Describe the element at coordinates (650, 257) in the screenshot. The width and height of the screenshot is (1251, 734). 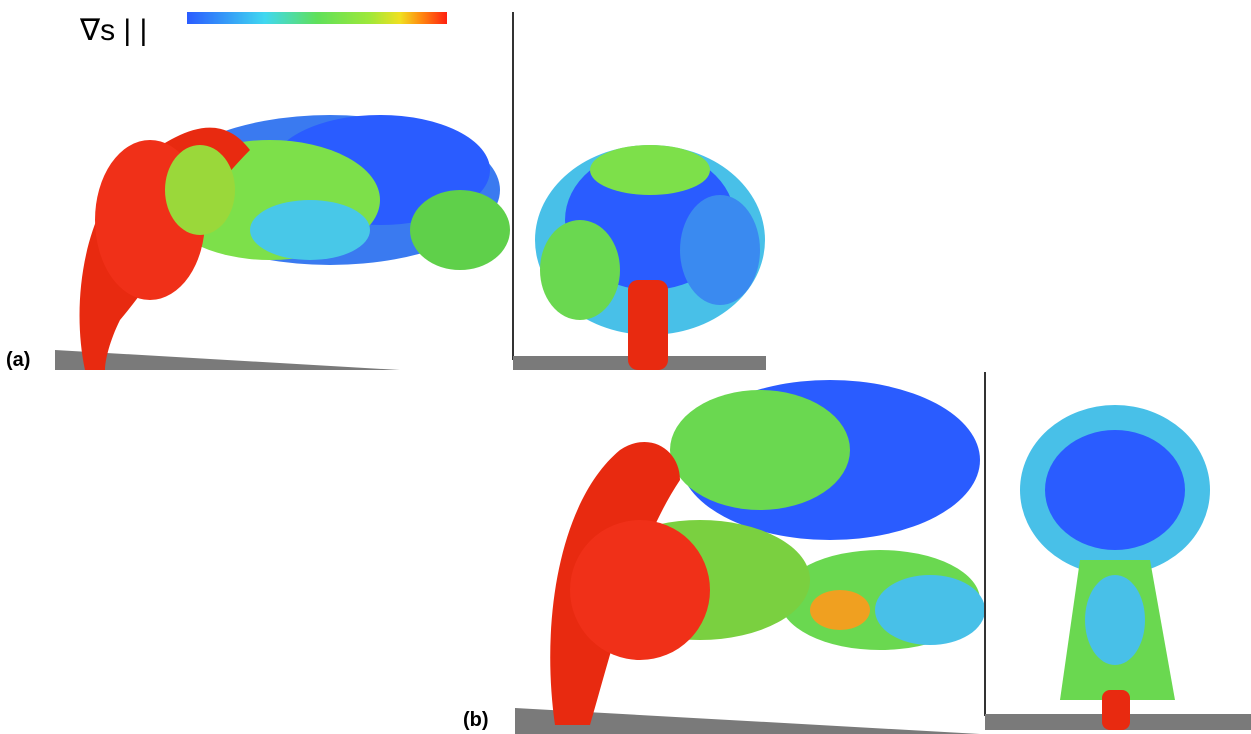
I see `plume-a-front` at that location.